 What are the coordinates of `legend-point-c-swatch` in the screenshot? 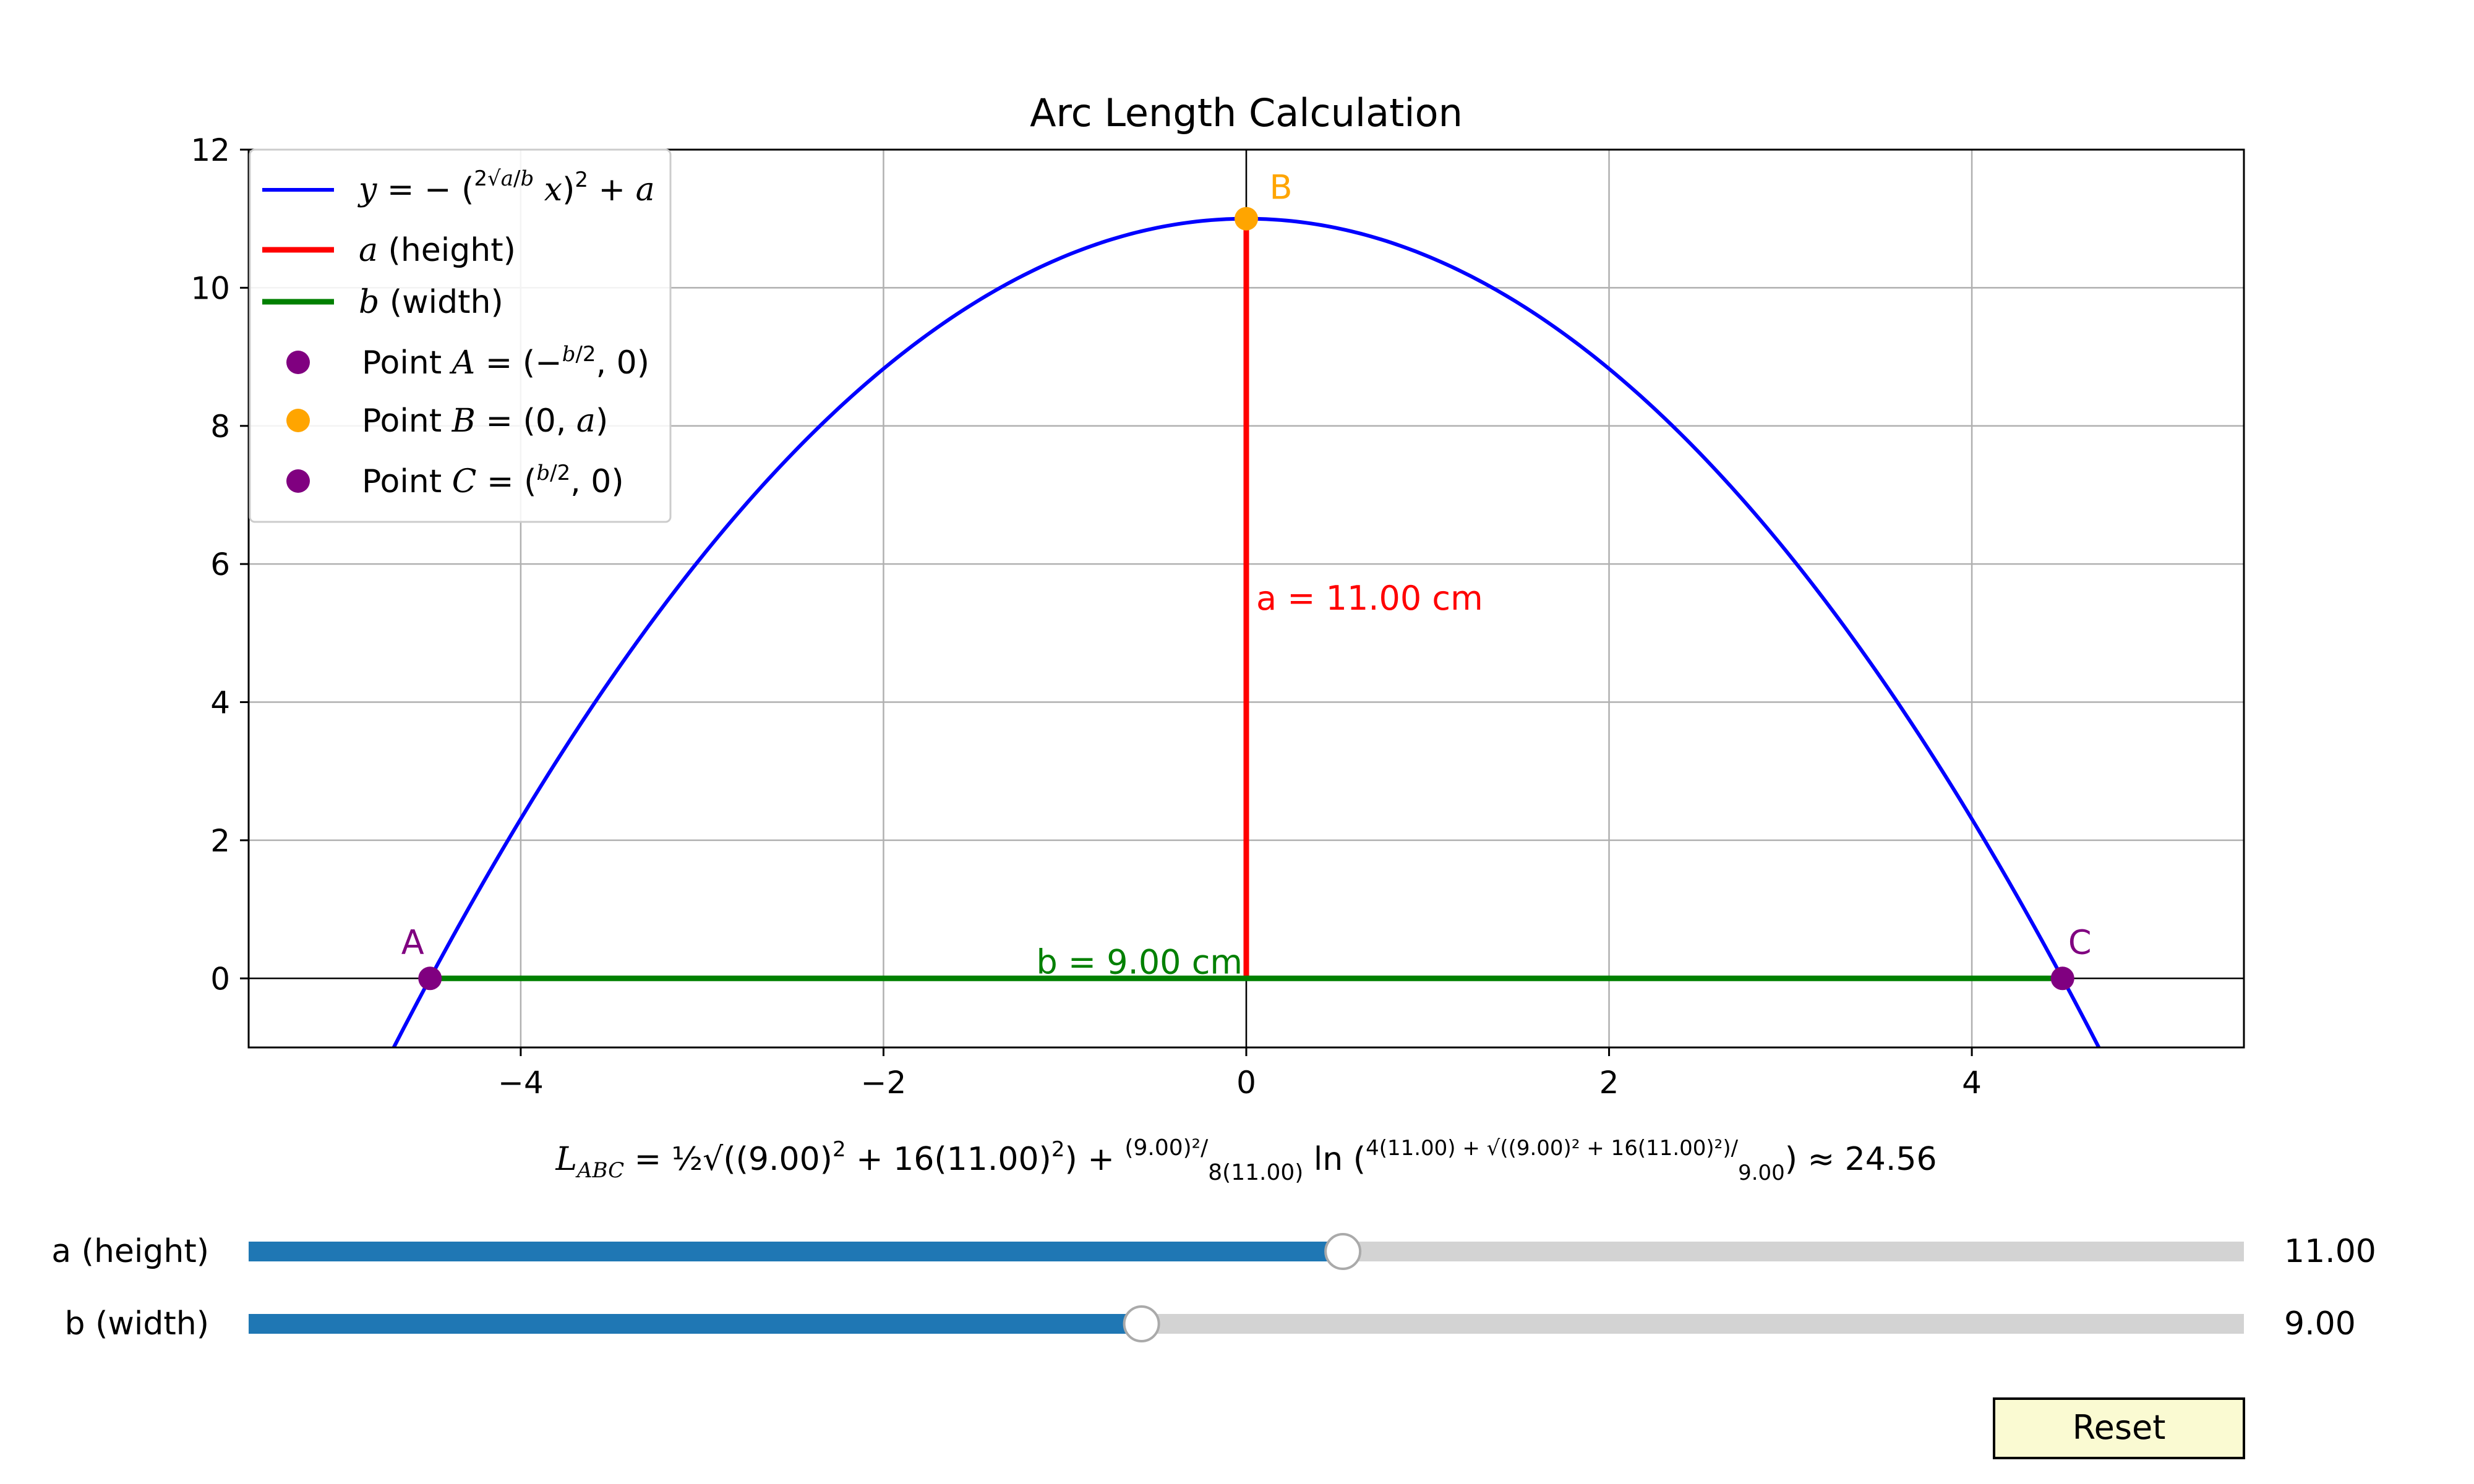 It's located at (298, 481).